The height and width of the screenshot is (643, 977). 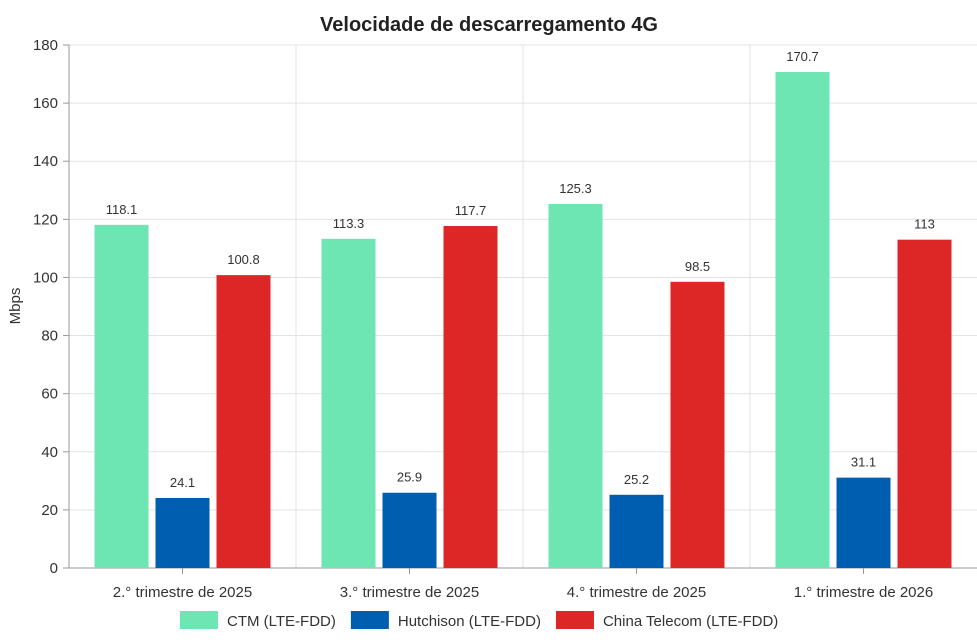 What do you see at coordinates (697, 266) in the screenshot?
I see `data-label: 98.5` at bounding box center [697, 266].